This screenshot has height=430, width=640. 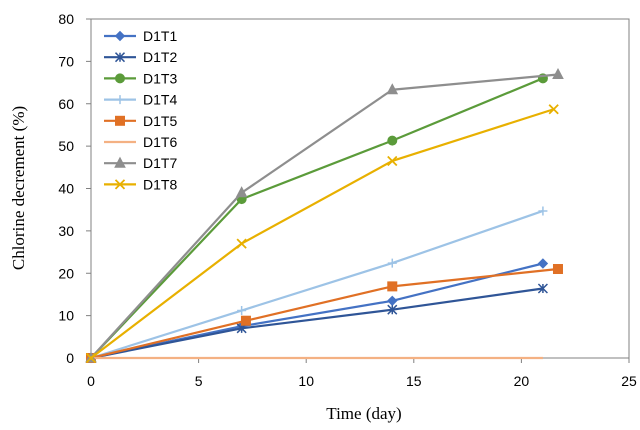 I want to click on legend-label: D1T2, so click(x=160, y=57).